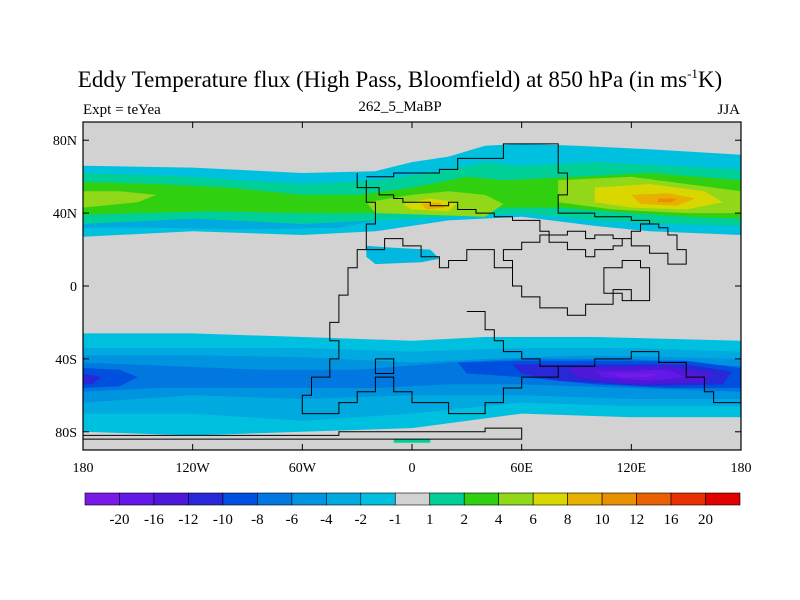  I want to click on x-tick-label: 60W, so click(303, 468).